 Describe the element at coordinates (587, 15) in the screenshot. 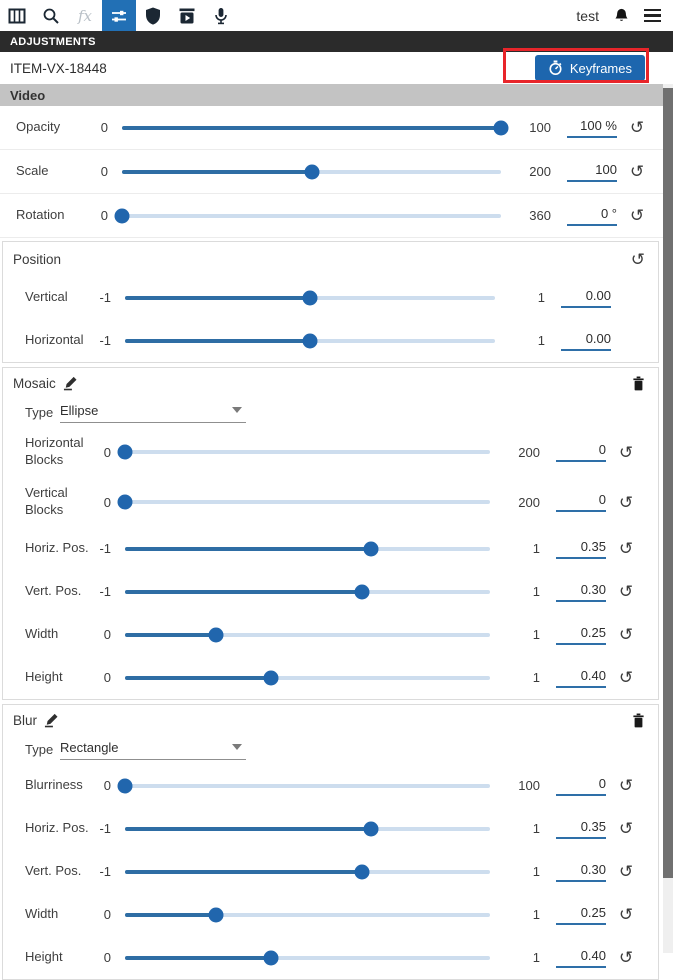

I see `user-label: test` at that location.